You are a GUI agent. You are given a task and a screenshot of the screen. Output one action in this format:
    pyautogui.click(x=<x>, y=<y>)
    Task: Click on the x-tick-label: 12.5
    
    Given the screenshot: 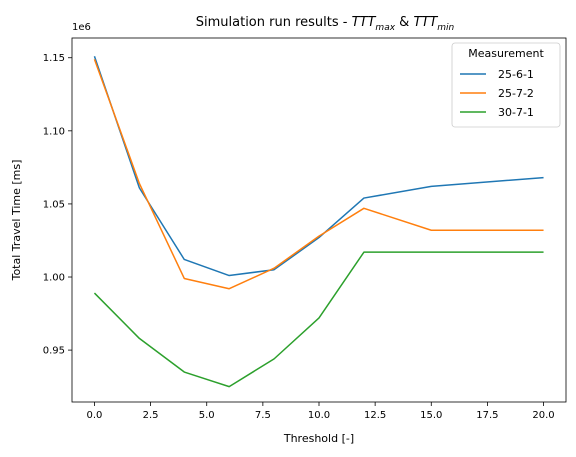 What is the action you would take?
    pyautogui.click(x=375, y=415)
    